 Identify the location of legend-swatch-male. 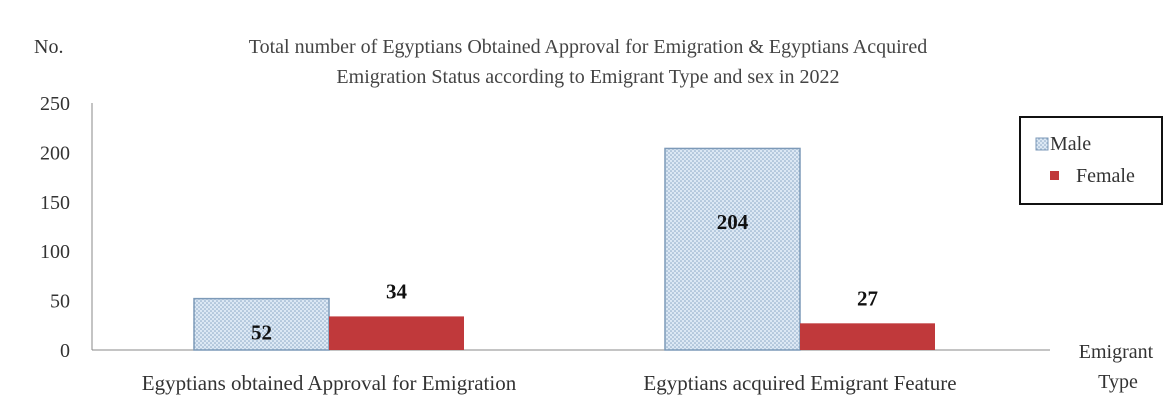
(1042, 144).